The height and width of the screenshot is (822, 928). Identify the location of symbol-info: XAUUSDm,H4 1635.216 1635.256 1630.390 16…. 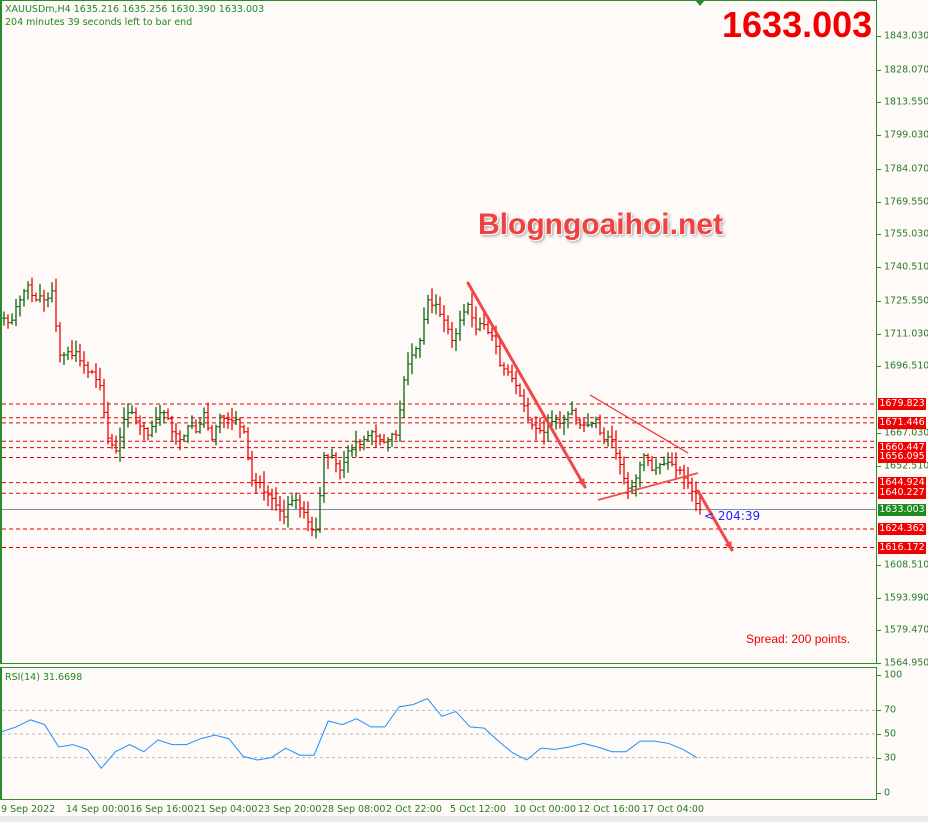
(135, 9).